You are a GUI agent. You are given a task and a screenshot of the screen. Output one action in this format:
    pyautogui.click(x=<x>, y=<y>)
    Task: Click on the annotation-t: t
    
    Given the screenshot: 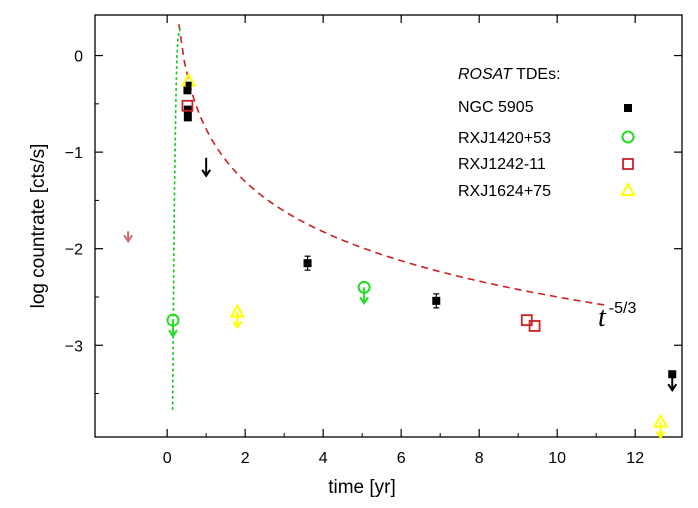 What is the action you would take?
    pyautogui.click(x=602, y=317)
    